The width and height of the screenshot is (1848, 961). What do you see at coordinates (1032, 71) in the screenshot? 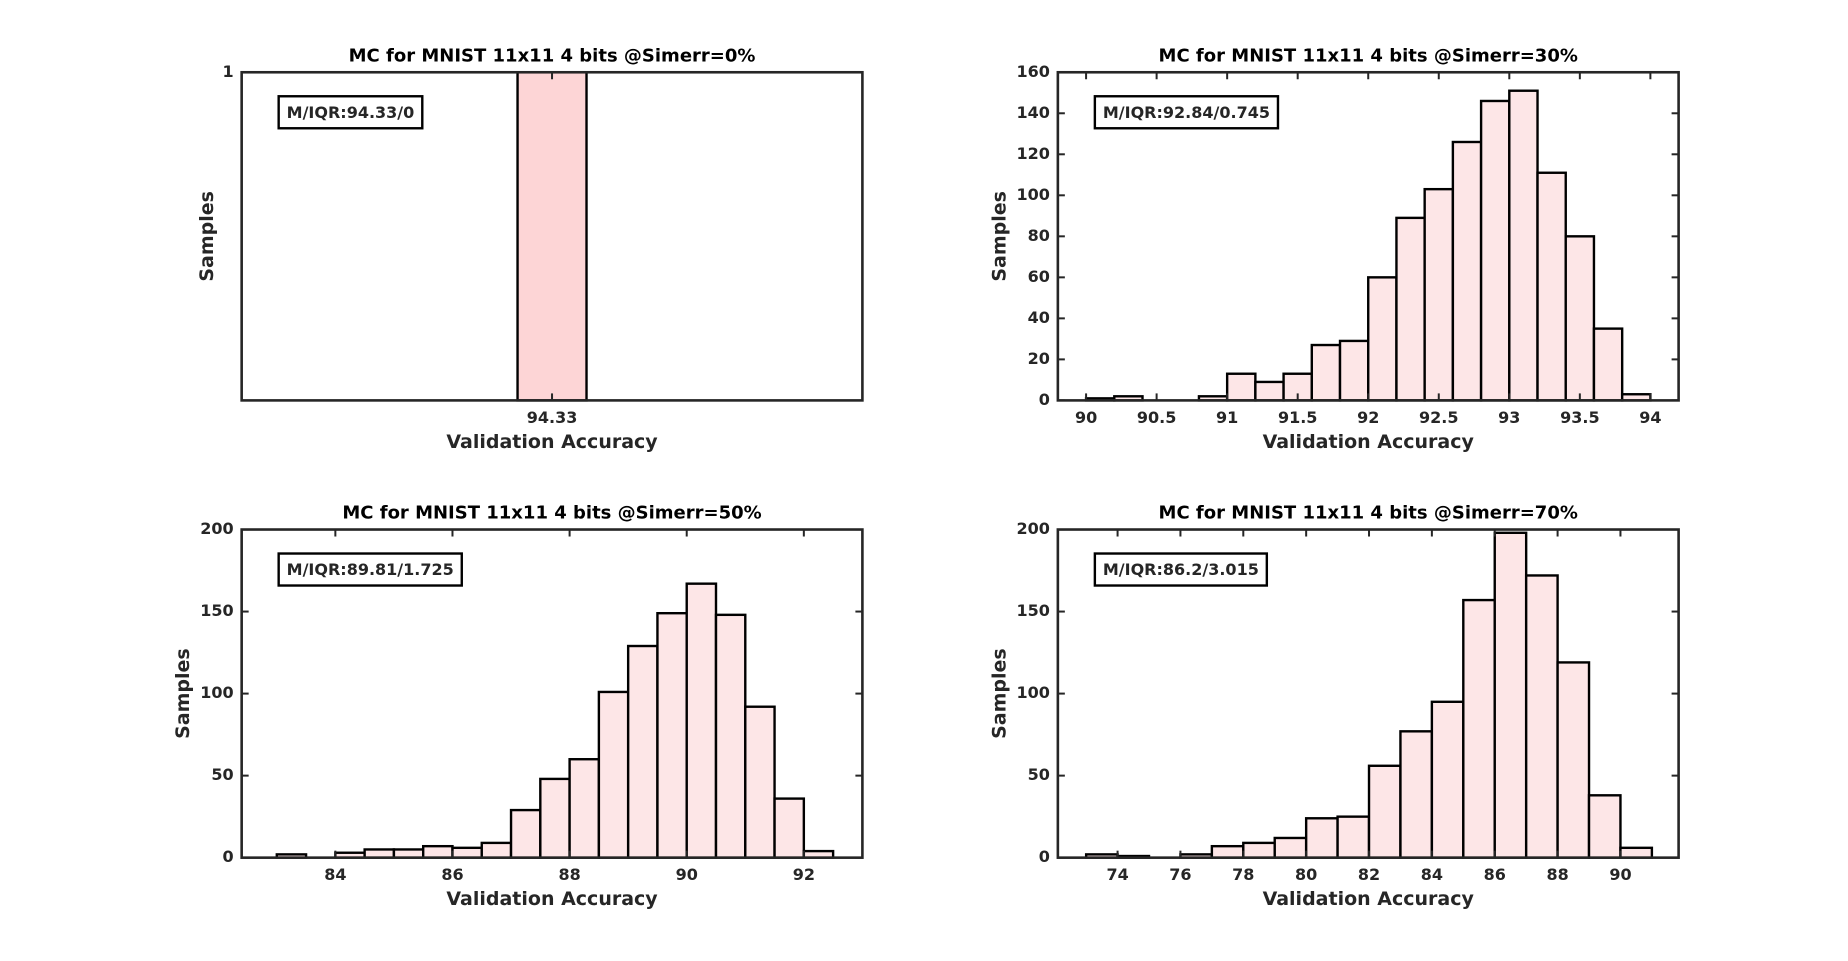
I see `y-tick-label: 160` at bounding box center [1032, 71].